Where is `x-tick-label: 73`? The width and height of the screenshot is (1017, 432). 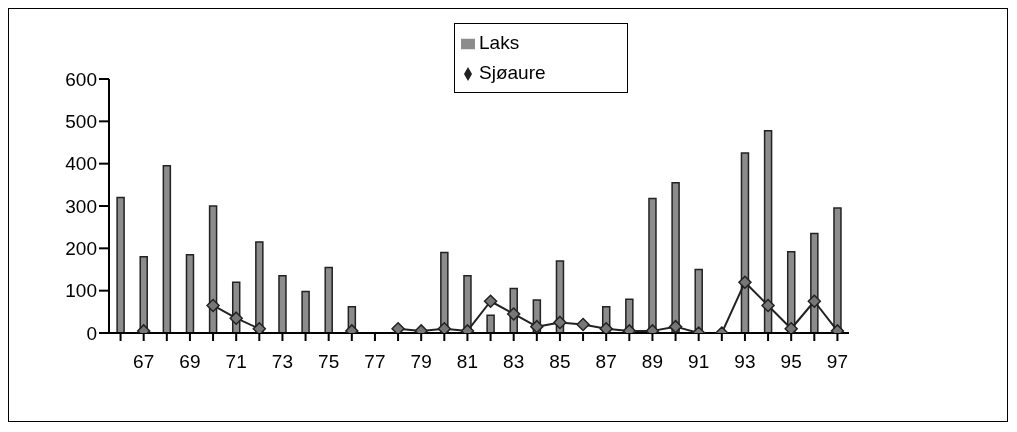
x-tick-label: 73 is located at coordinates (282, 362).